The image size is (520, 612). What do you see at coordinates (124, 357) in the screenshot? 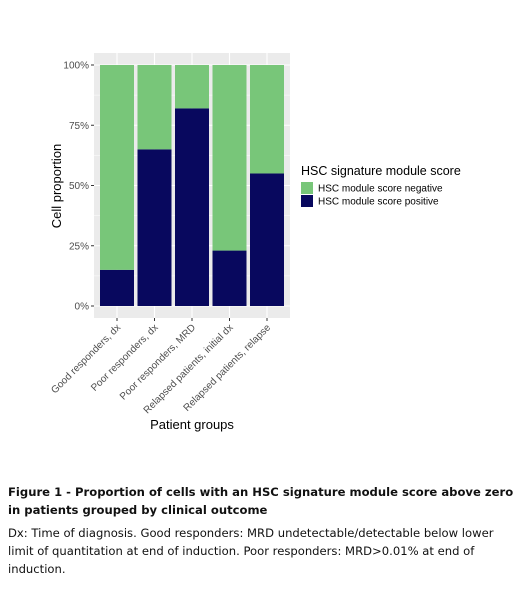
I see `x-tick-label: Poor responders, dx` at bounding box center [124, 357].